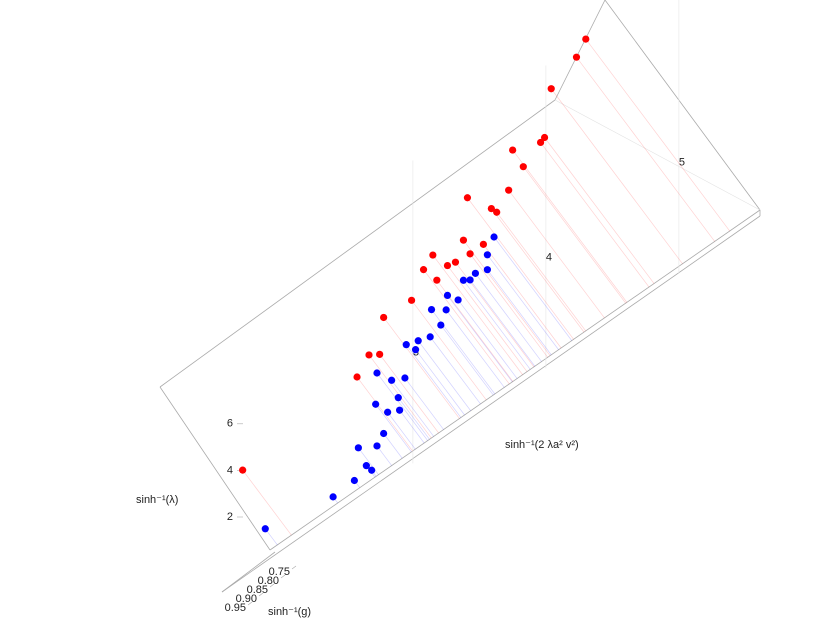 The height and width of the screenshot is (620, 830). What do you see at coordinates (230, 517) in the screenshot?
I see `y-tick-label: 2` at bounding box center [230, 517].